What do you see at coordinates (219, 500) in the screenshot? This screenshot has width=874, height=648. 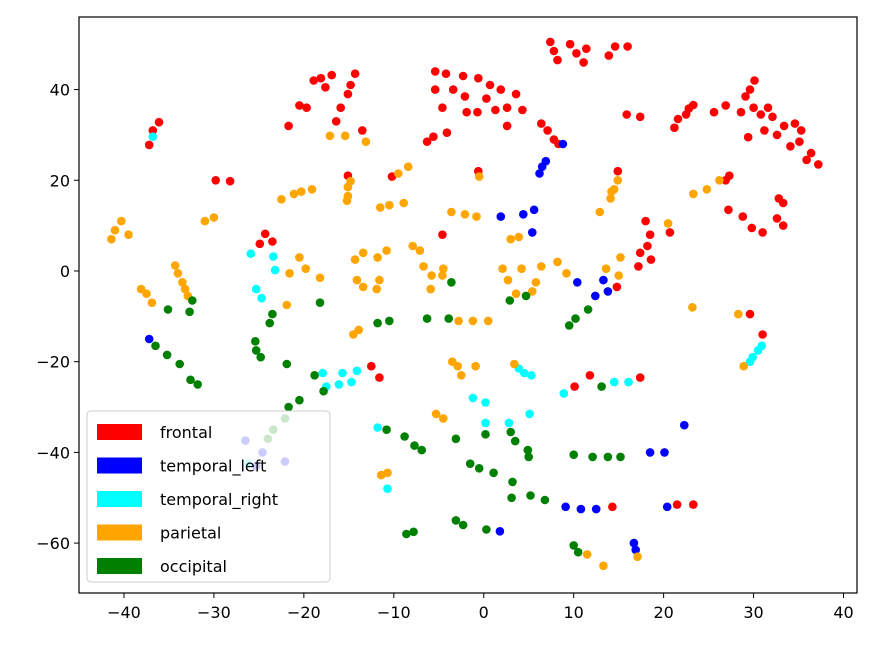 I see `legend-label: temporal_right` at bounding box center [219, 500].